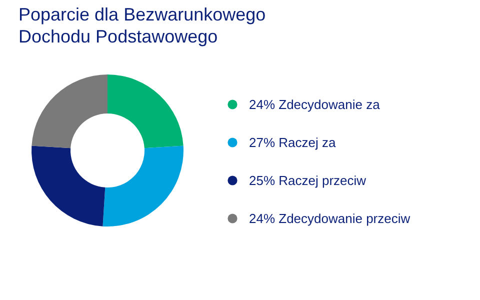 This screenshot has width=480, height=300. I want to click on chart-title: Poparcie dla Bezwarunkowego Dochodu Podstawowego, so click(142, 25).